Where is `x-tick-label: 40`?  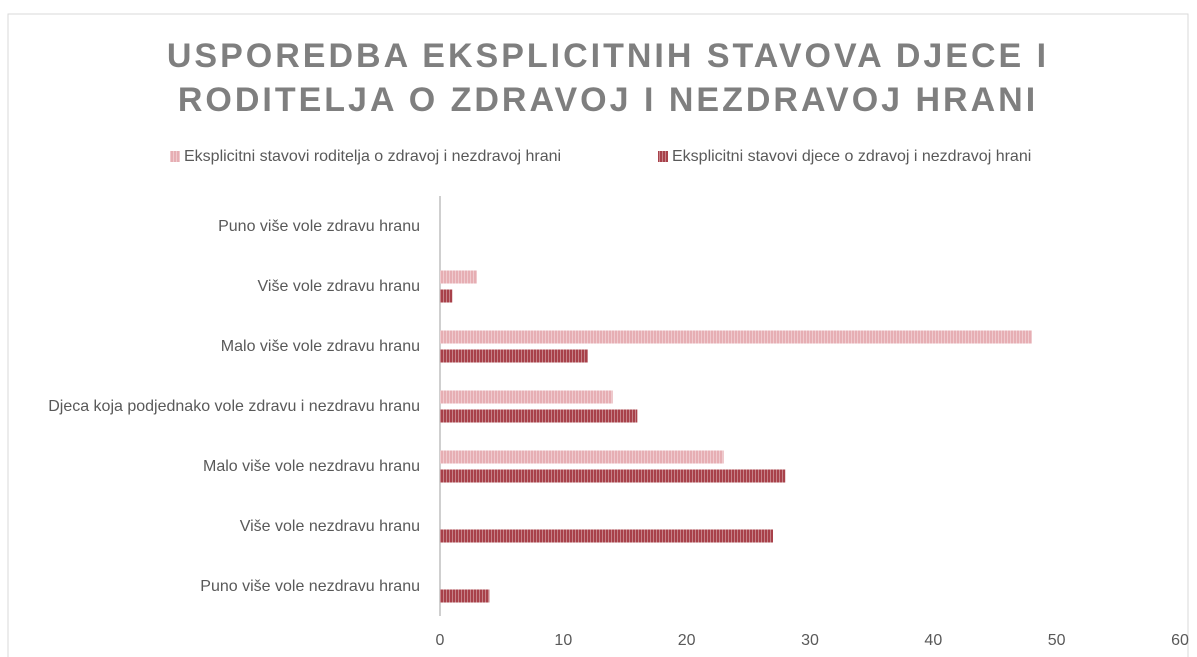 x-tick-label: 40 is located at coordinates (933, 640).